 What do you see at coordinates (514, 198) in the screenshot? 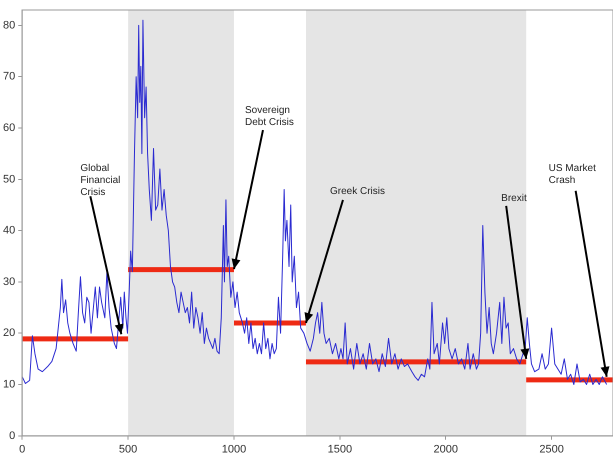
I see `annotation: Brexit` at bounding box center [514, 198].